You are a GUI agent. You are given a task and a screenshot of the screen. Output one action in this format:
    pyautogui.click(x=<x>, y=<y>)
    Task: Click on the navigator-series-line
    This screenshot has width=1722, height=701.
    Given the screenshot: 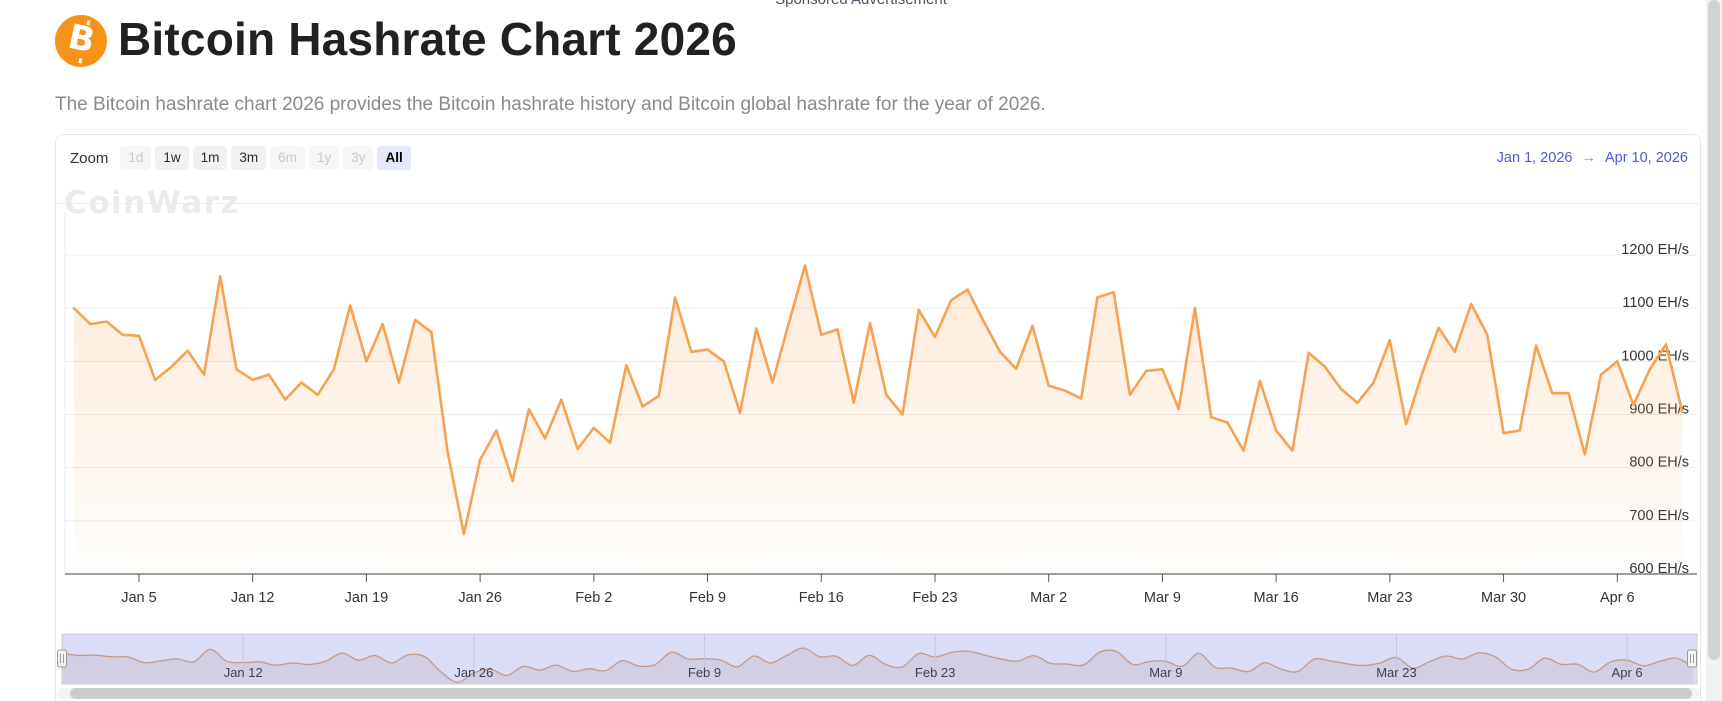 What is the action you would take?
    pyautogui.click(x=877, y=665)
    